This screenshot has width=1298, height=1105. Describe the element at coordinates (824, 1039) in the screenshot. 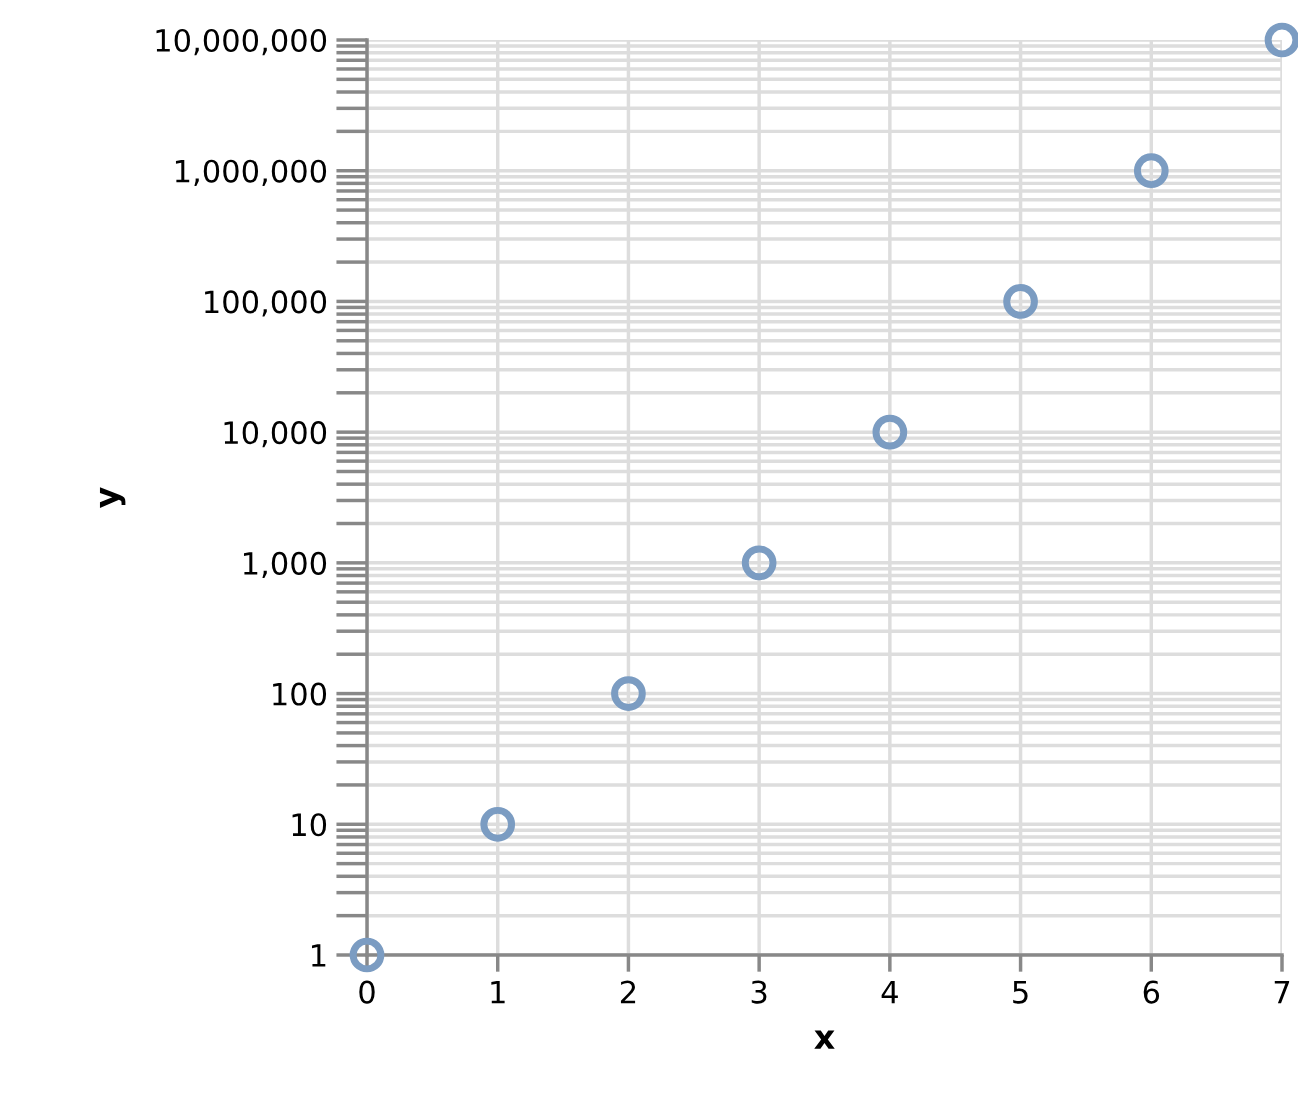

I see `x-axis-title: x` at that location.